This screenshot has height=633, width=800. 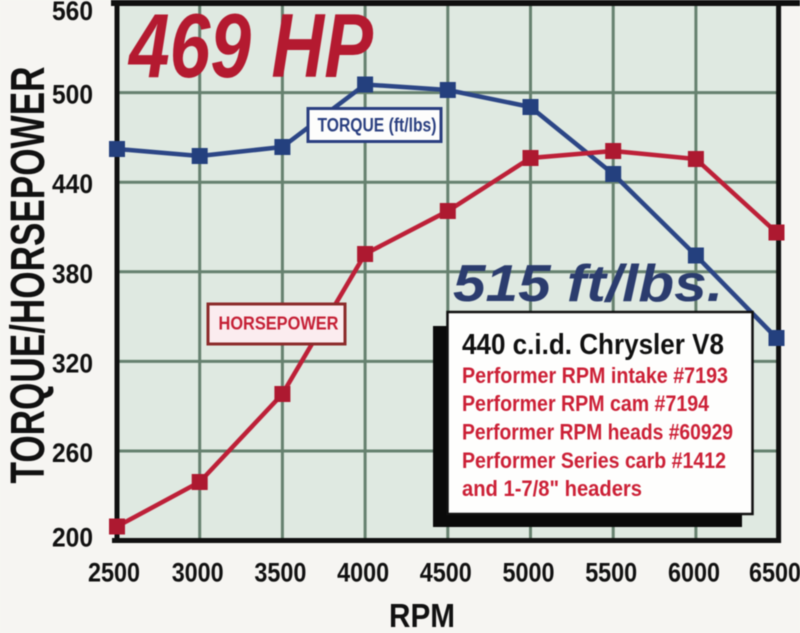 What do you see at coordinates (593, 345) in the screenshot?
I see `svg-text: 440 c.i.d. Chrysler V8` at bounding box center [593, 345].